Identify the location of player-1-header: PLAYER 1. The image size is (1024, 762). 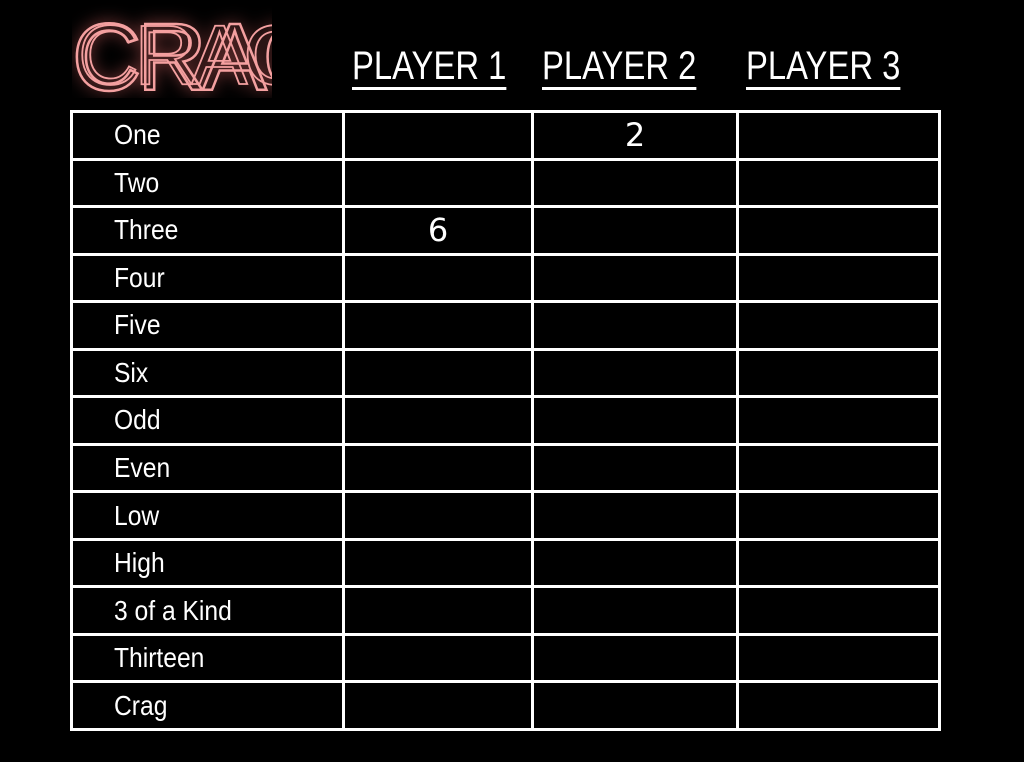
(429, 66).